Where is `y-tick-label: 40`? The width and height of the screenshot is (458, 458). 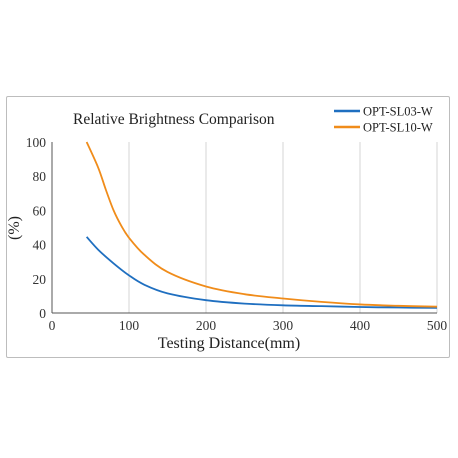
y-tick-label: 40 is located at coordinates (40, 245).